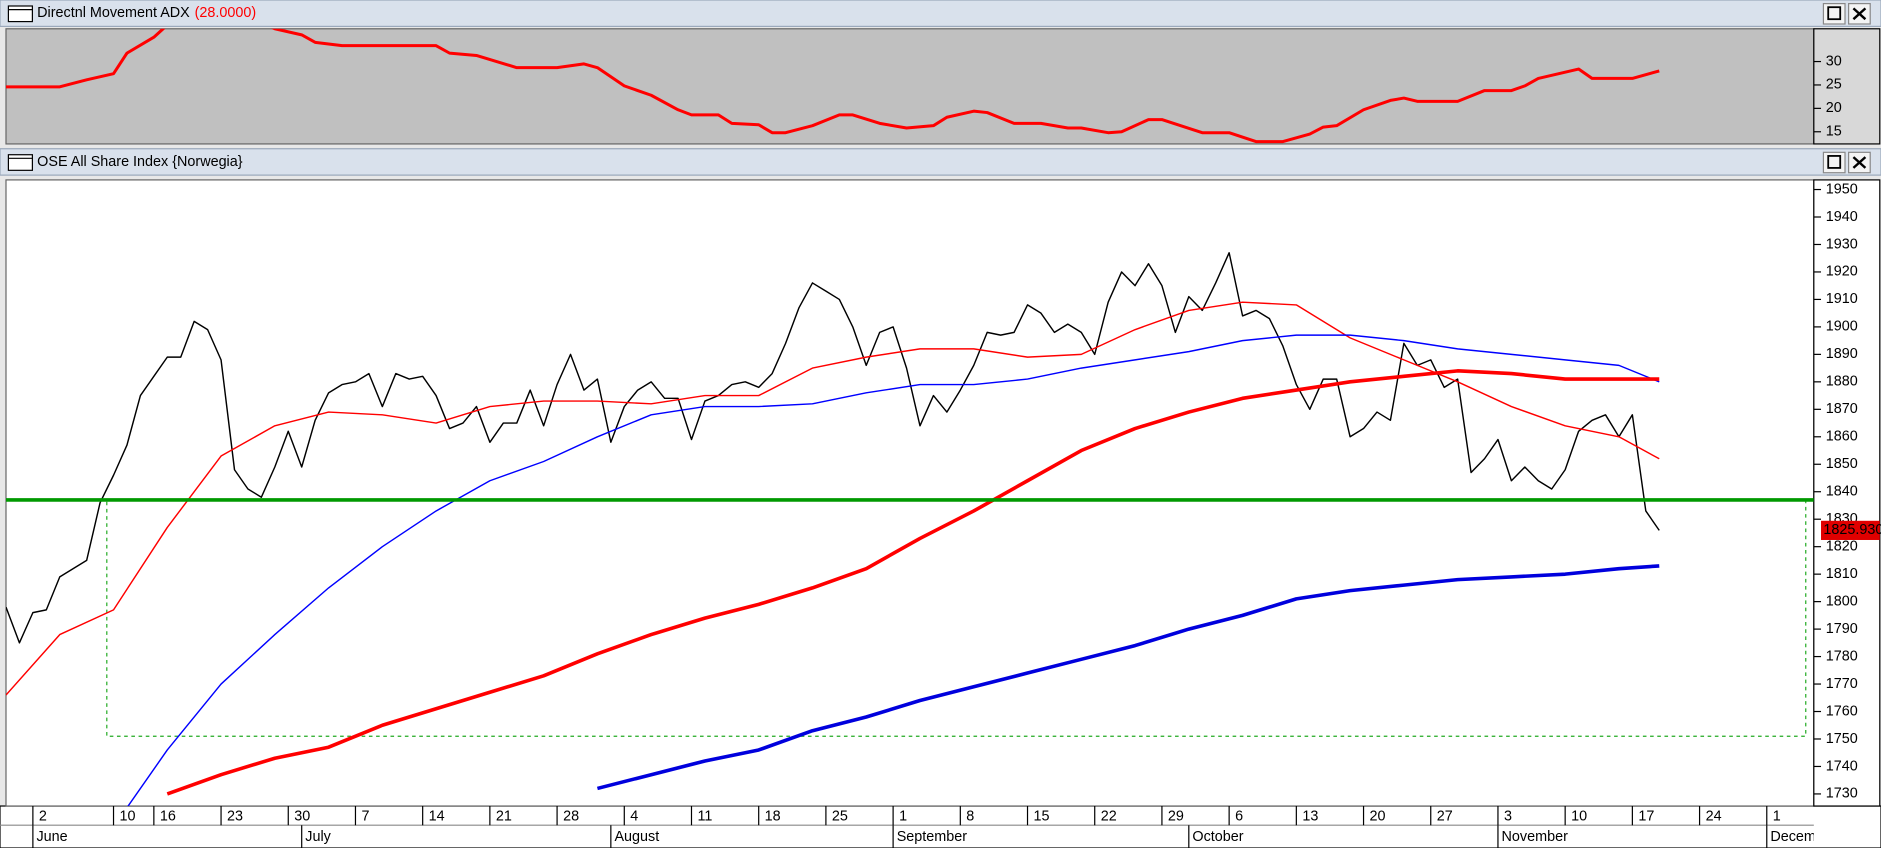 This screenshot has height=848, width=1881. What do you see at coordinates (1646, 817) in the screenshot?
I see `x-tick-label: 17` at bounding box center [1646, 817].